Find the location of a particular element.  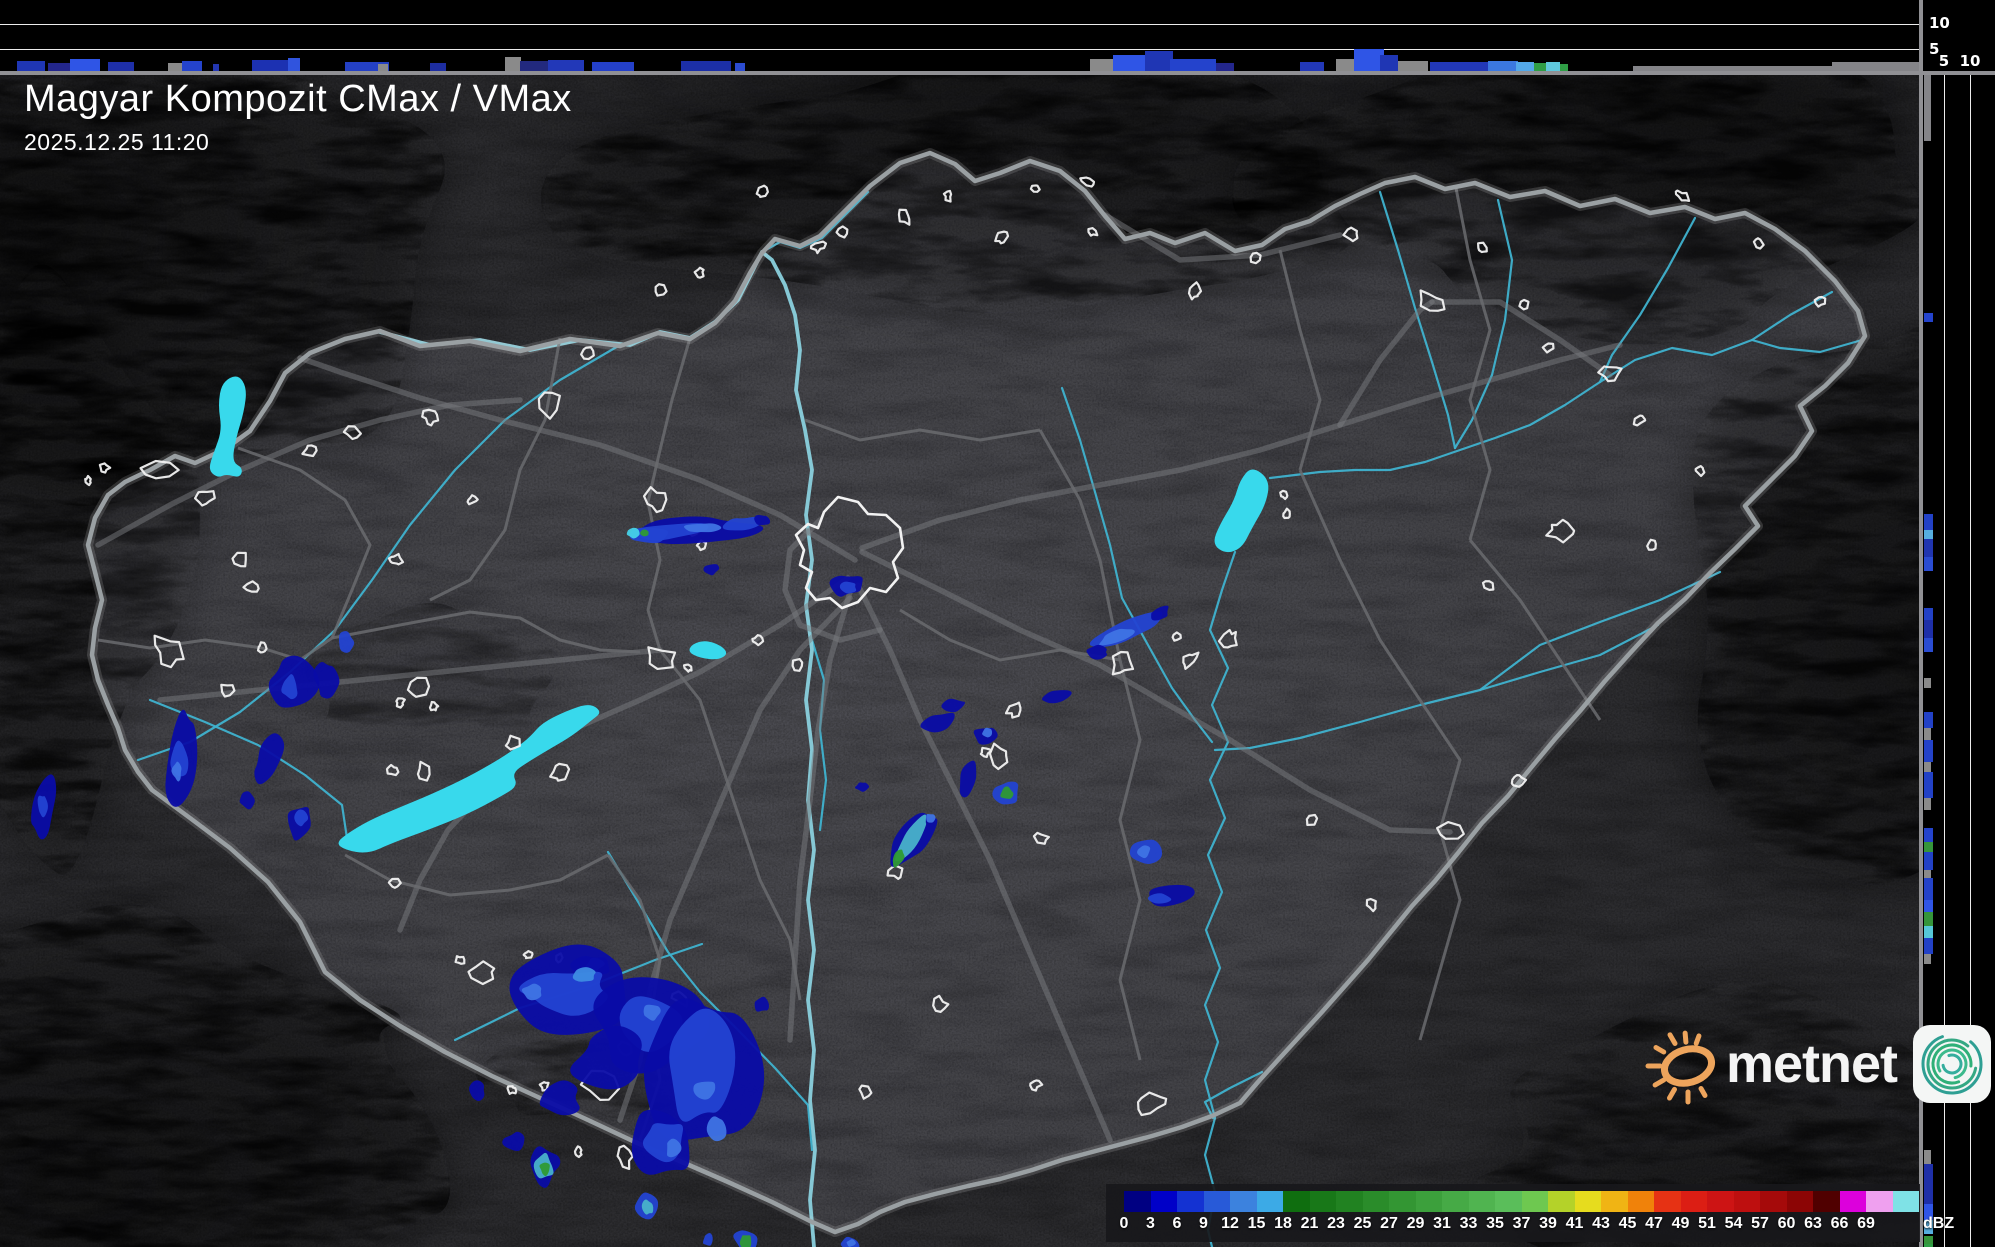

map-title: Magyar Kompozit CMax / VMax is located at coordinates (298, 99).